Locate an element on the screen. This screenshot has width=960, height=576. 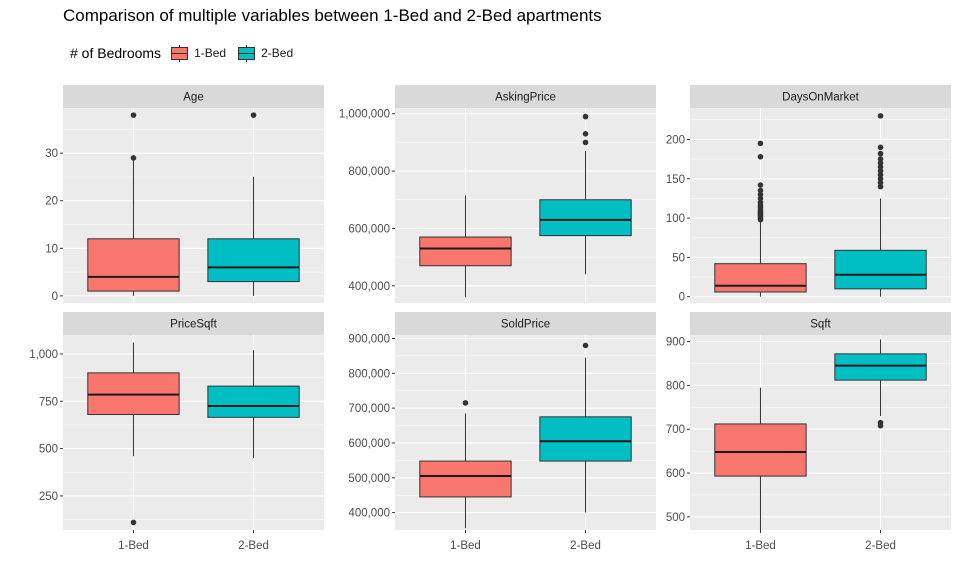
panel-strip-age is located at coordinates (193, 96).